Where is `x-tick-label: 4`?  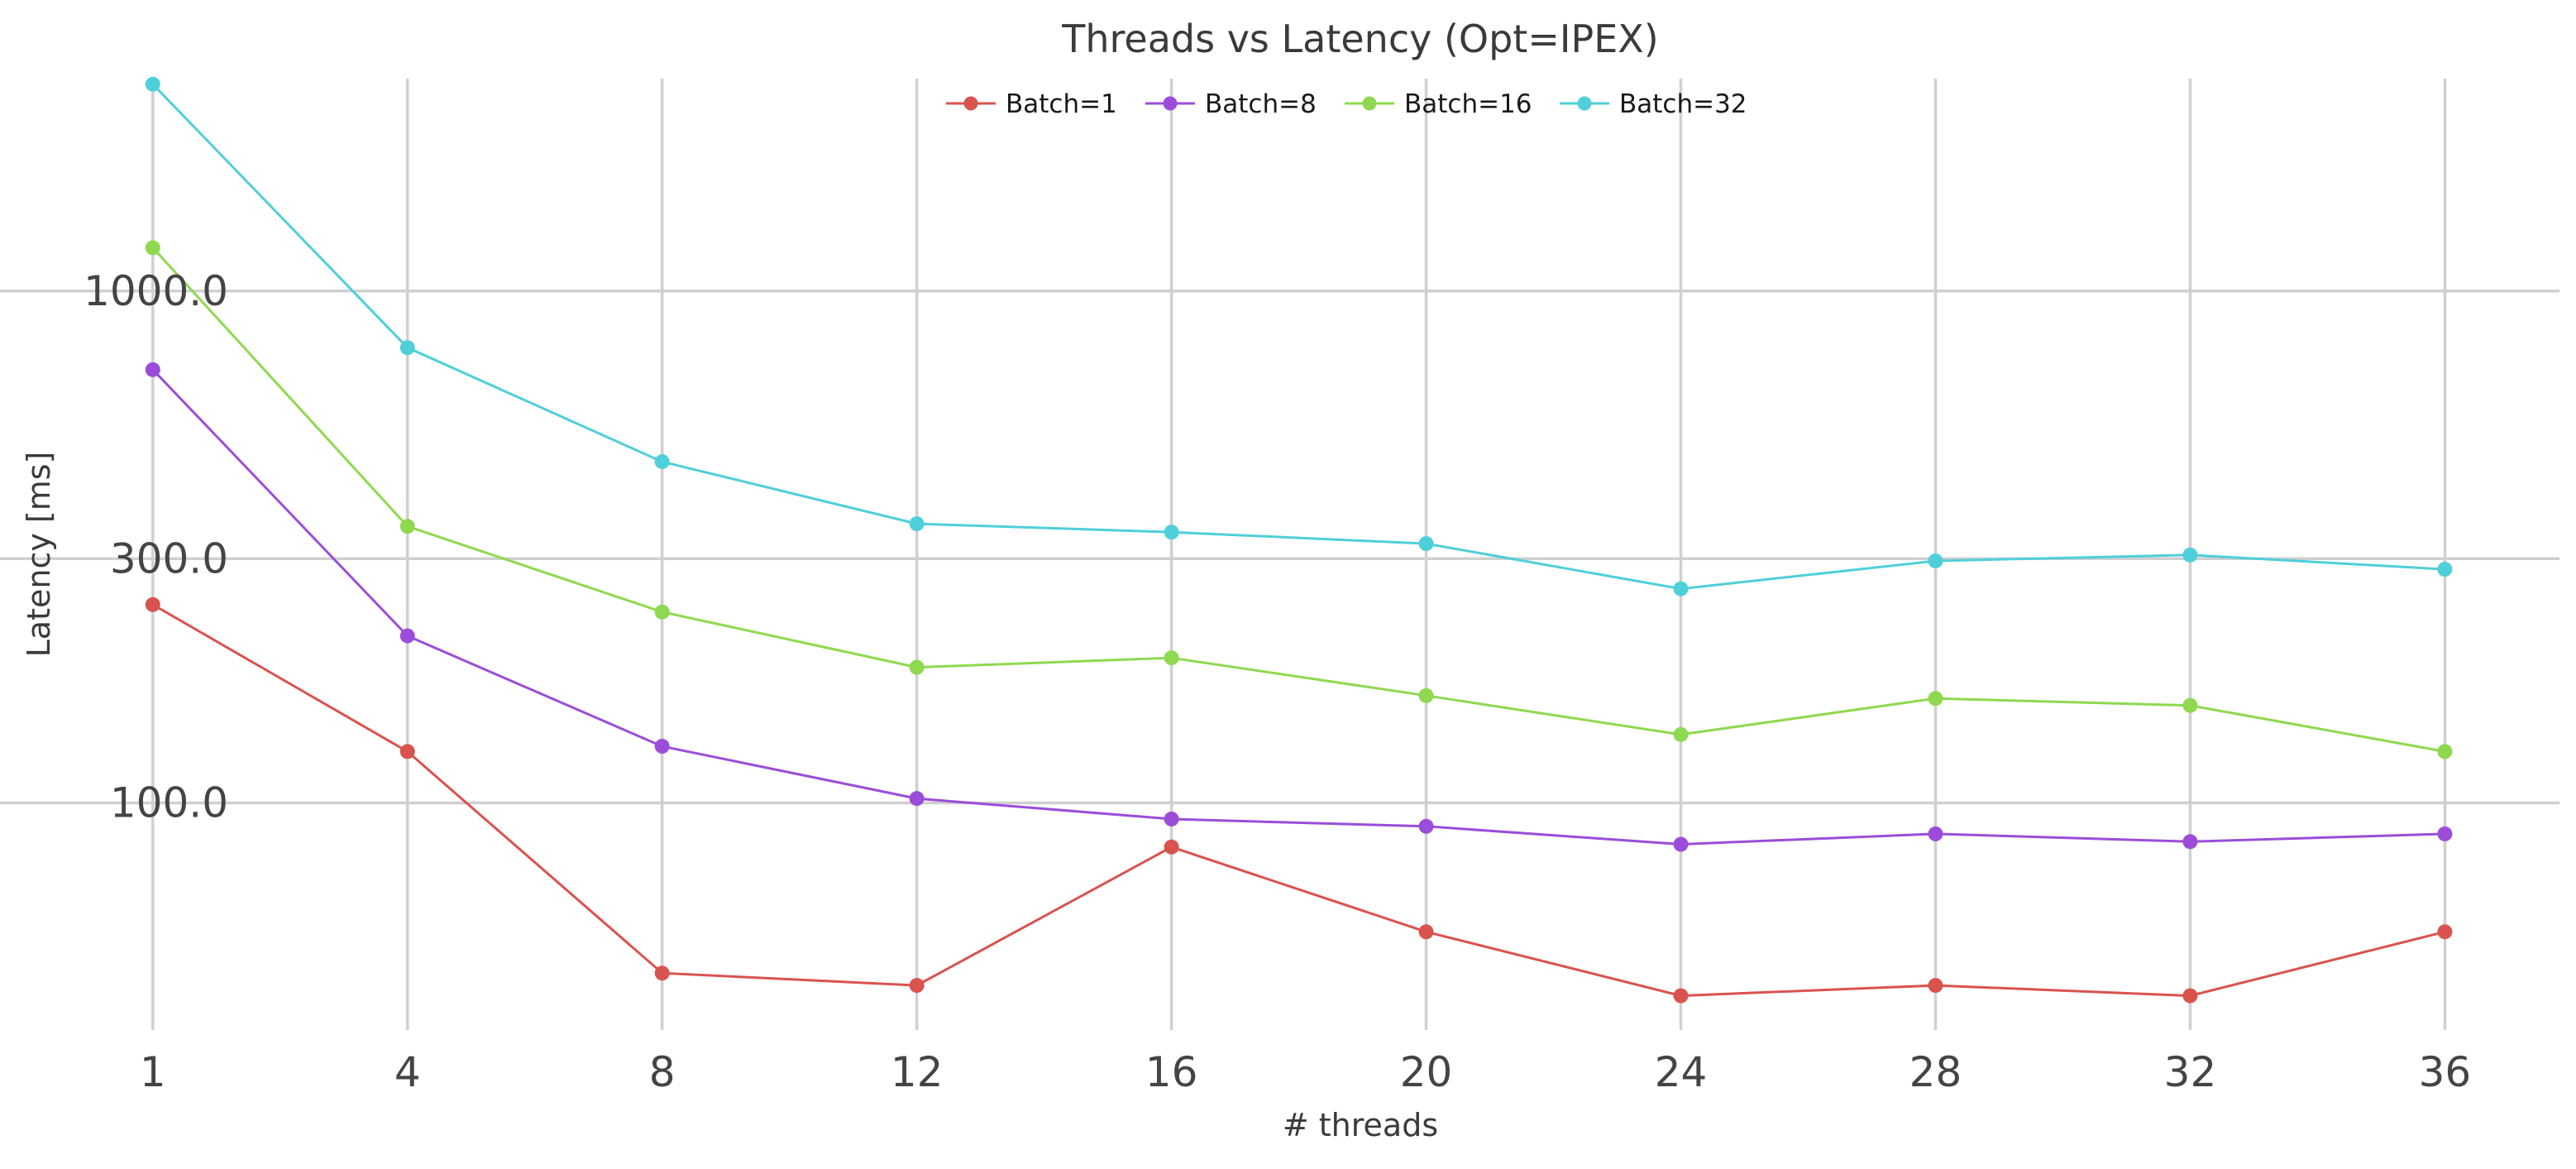 x-tick-label: 4 is located at coordinates (407, 1072).